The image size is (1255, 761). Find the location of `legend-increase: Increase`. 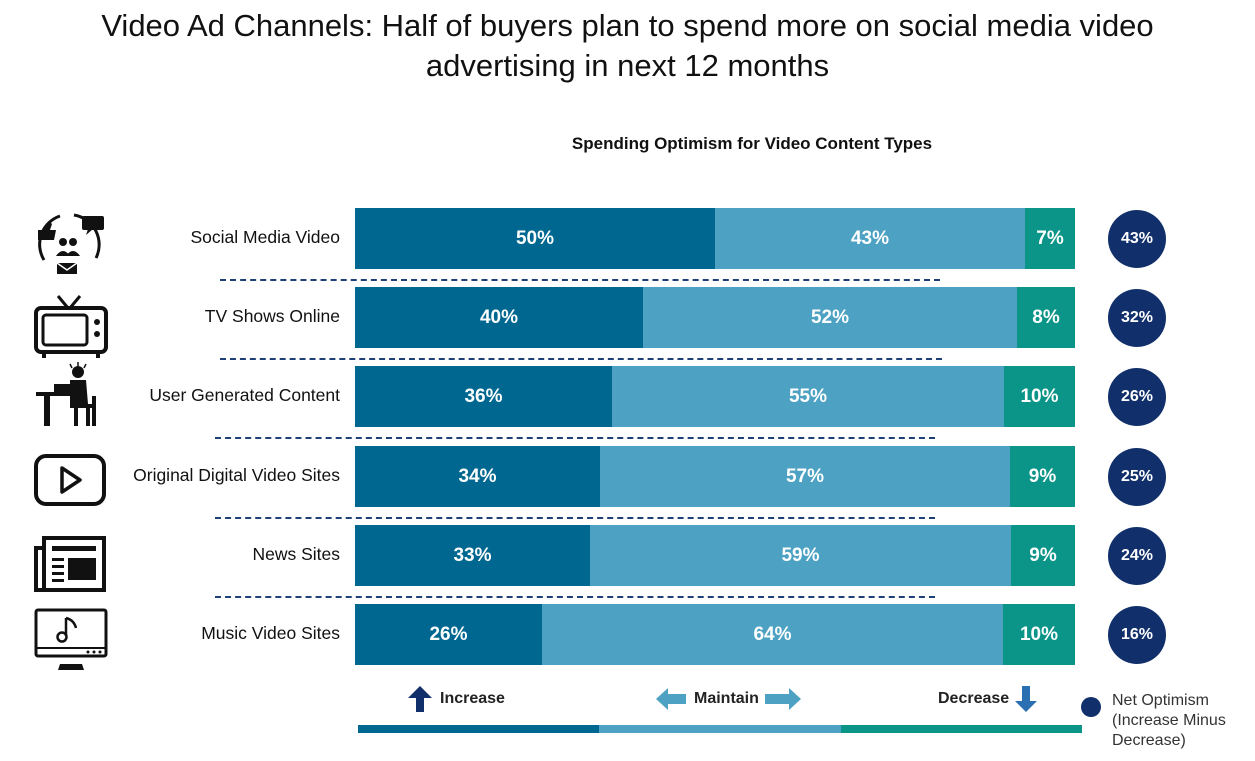

legend-increase: Increase is located at coordinates (456, 699).